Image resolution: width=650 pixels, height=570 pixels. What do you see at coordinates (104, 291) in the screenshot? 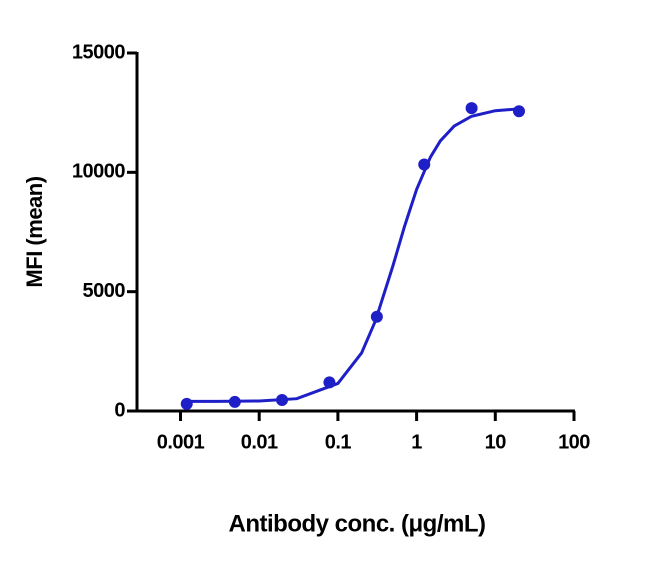
I see `y-tick-label: 5000` at bounding box center [104, 291].